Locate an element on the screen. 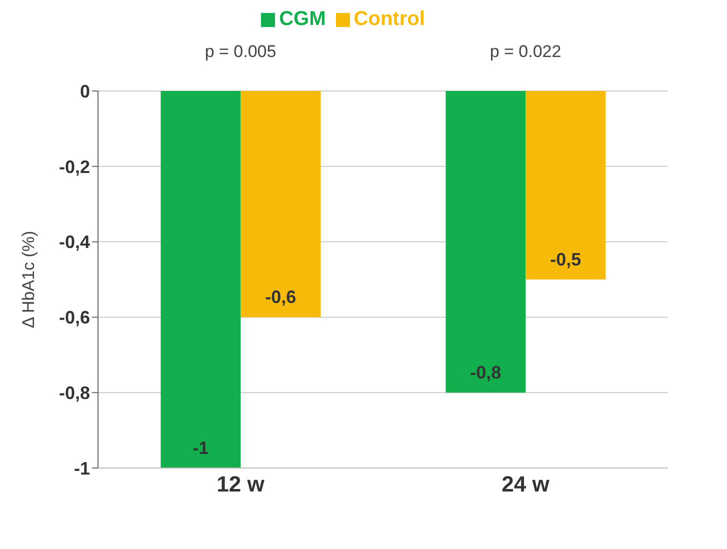 The width and height of the screenshot is (727, 549). text: p = 0.022 is located at coordinates (525, 52).